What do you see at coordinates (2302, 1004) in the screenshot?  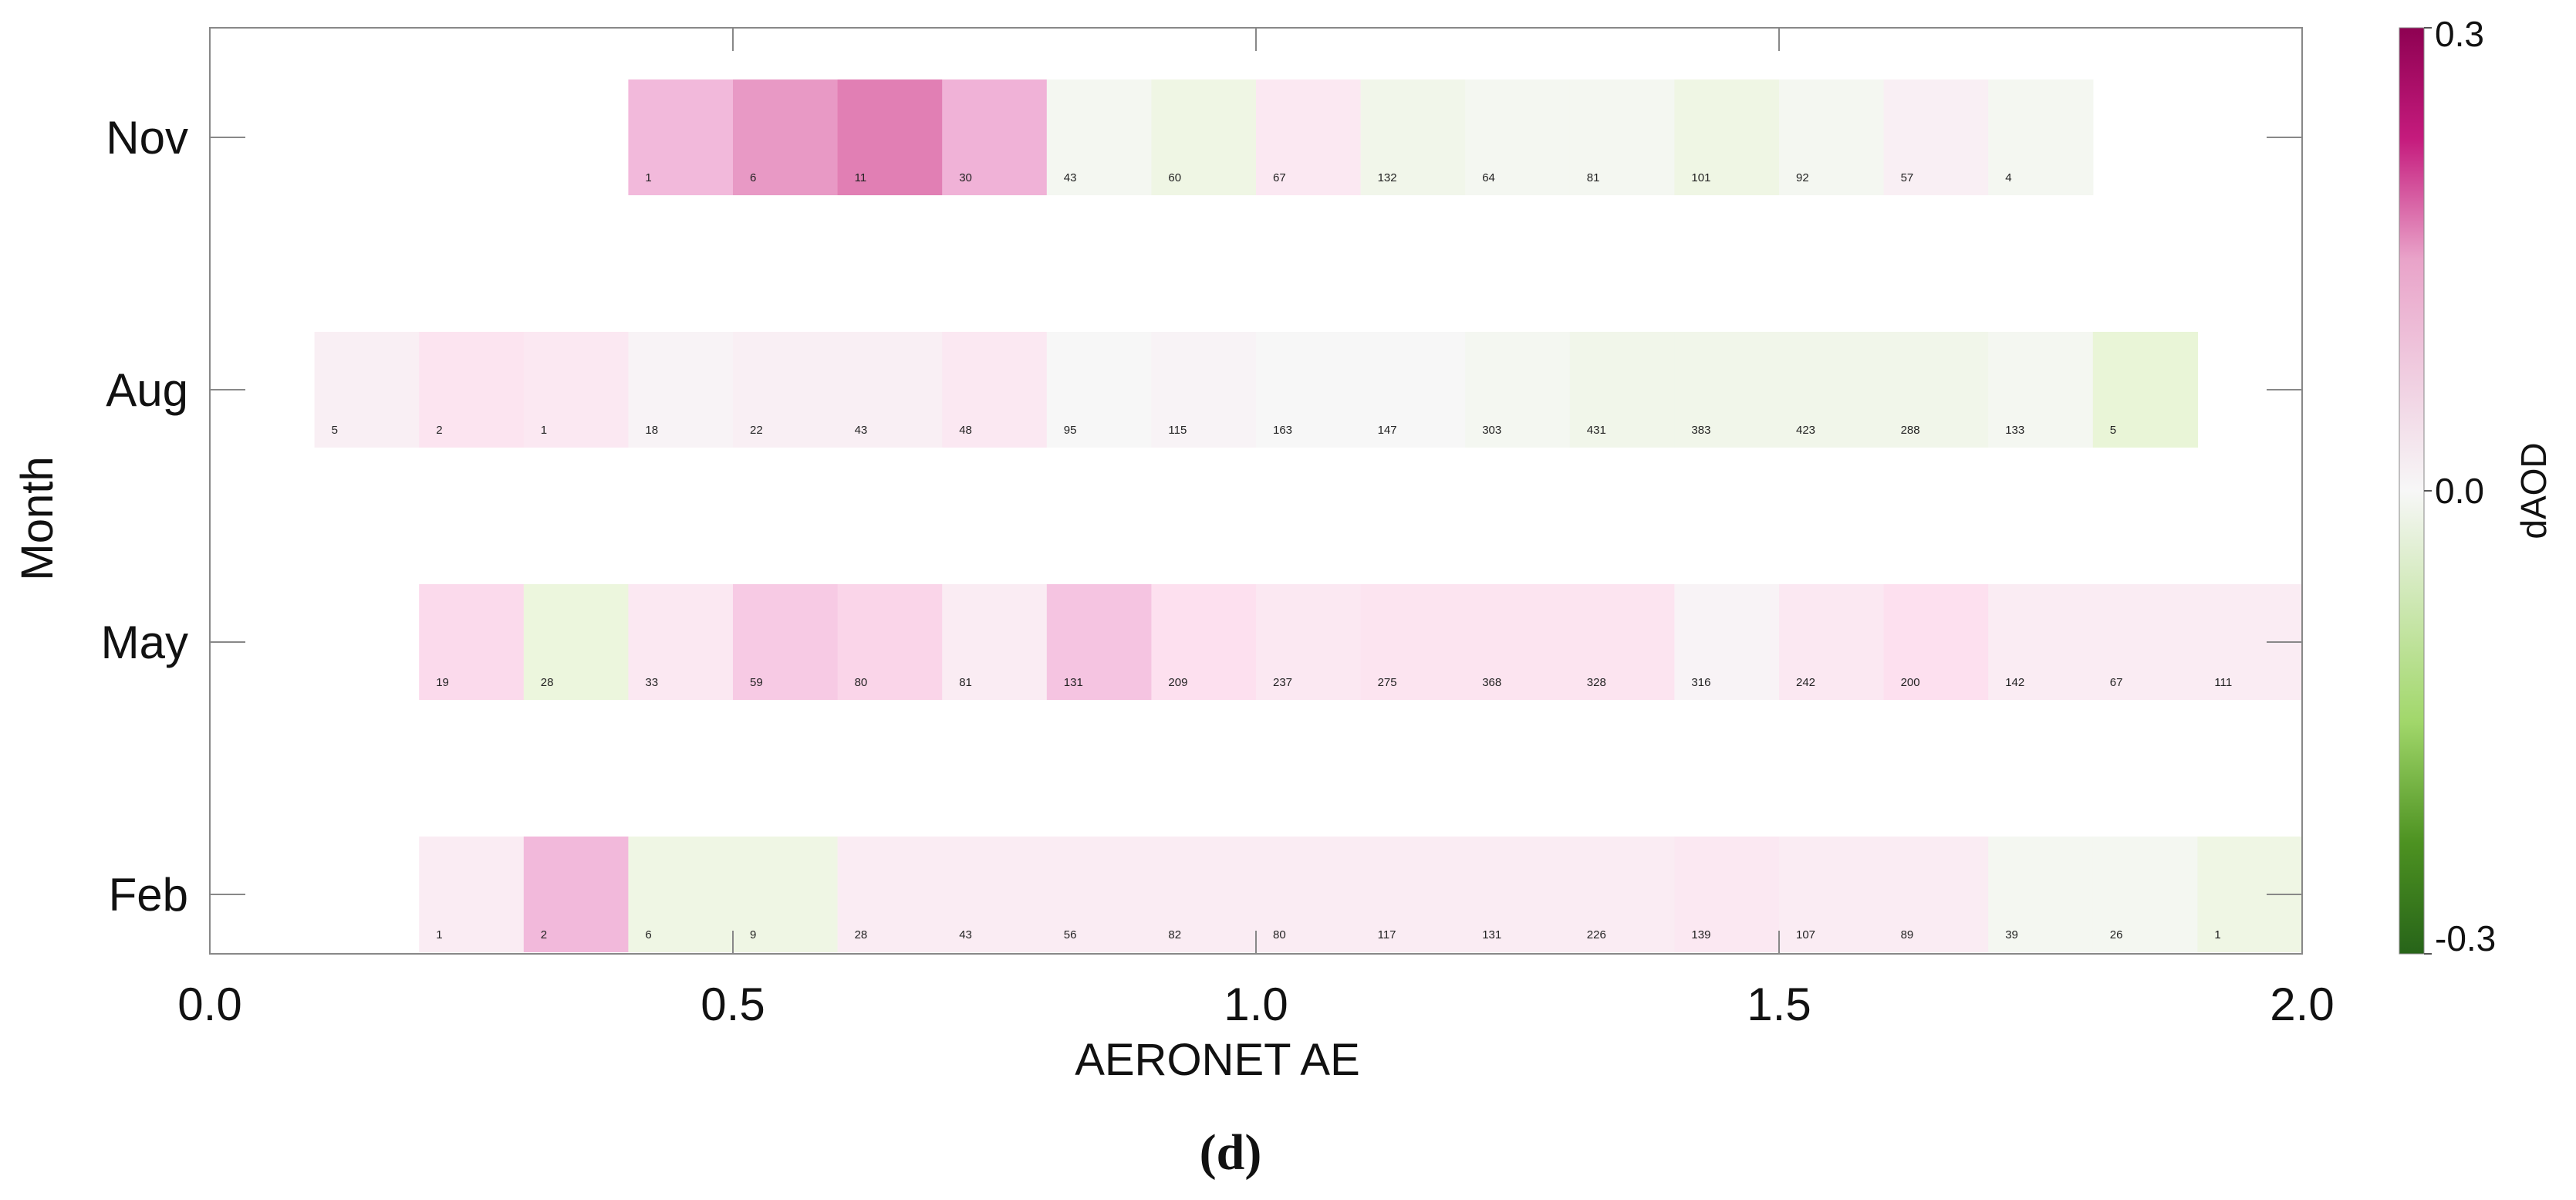 I see `x-tick-label: 2.0` at bounding box center [2302, 1004].